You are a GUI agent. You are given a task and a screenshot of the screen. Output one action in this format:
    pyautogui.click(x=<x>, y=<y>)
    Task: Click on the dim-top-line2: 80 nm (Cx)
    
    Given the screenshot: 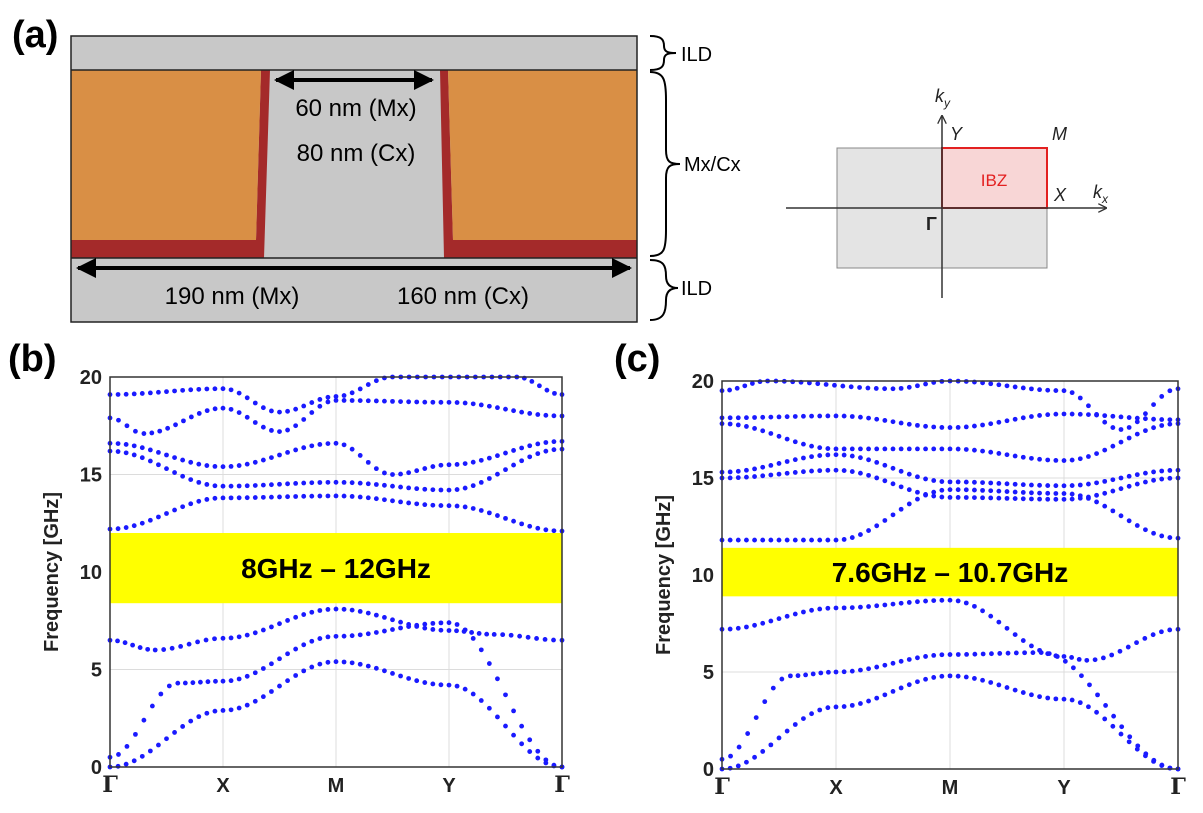 What is the action you would take?
    pyautogui.click(x=356, y=153)
    